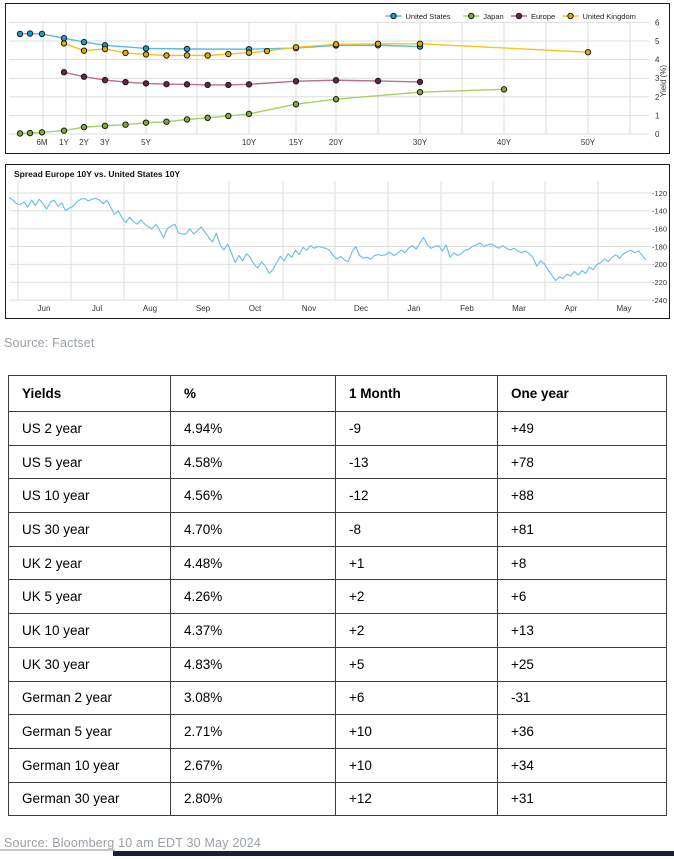  What do you see at coordinates (493, 16) in the screenshot?
I see `legend-label: Japan` at bounding box center [493, 16].